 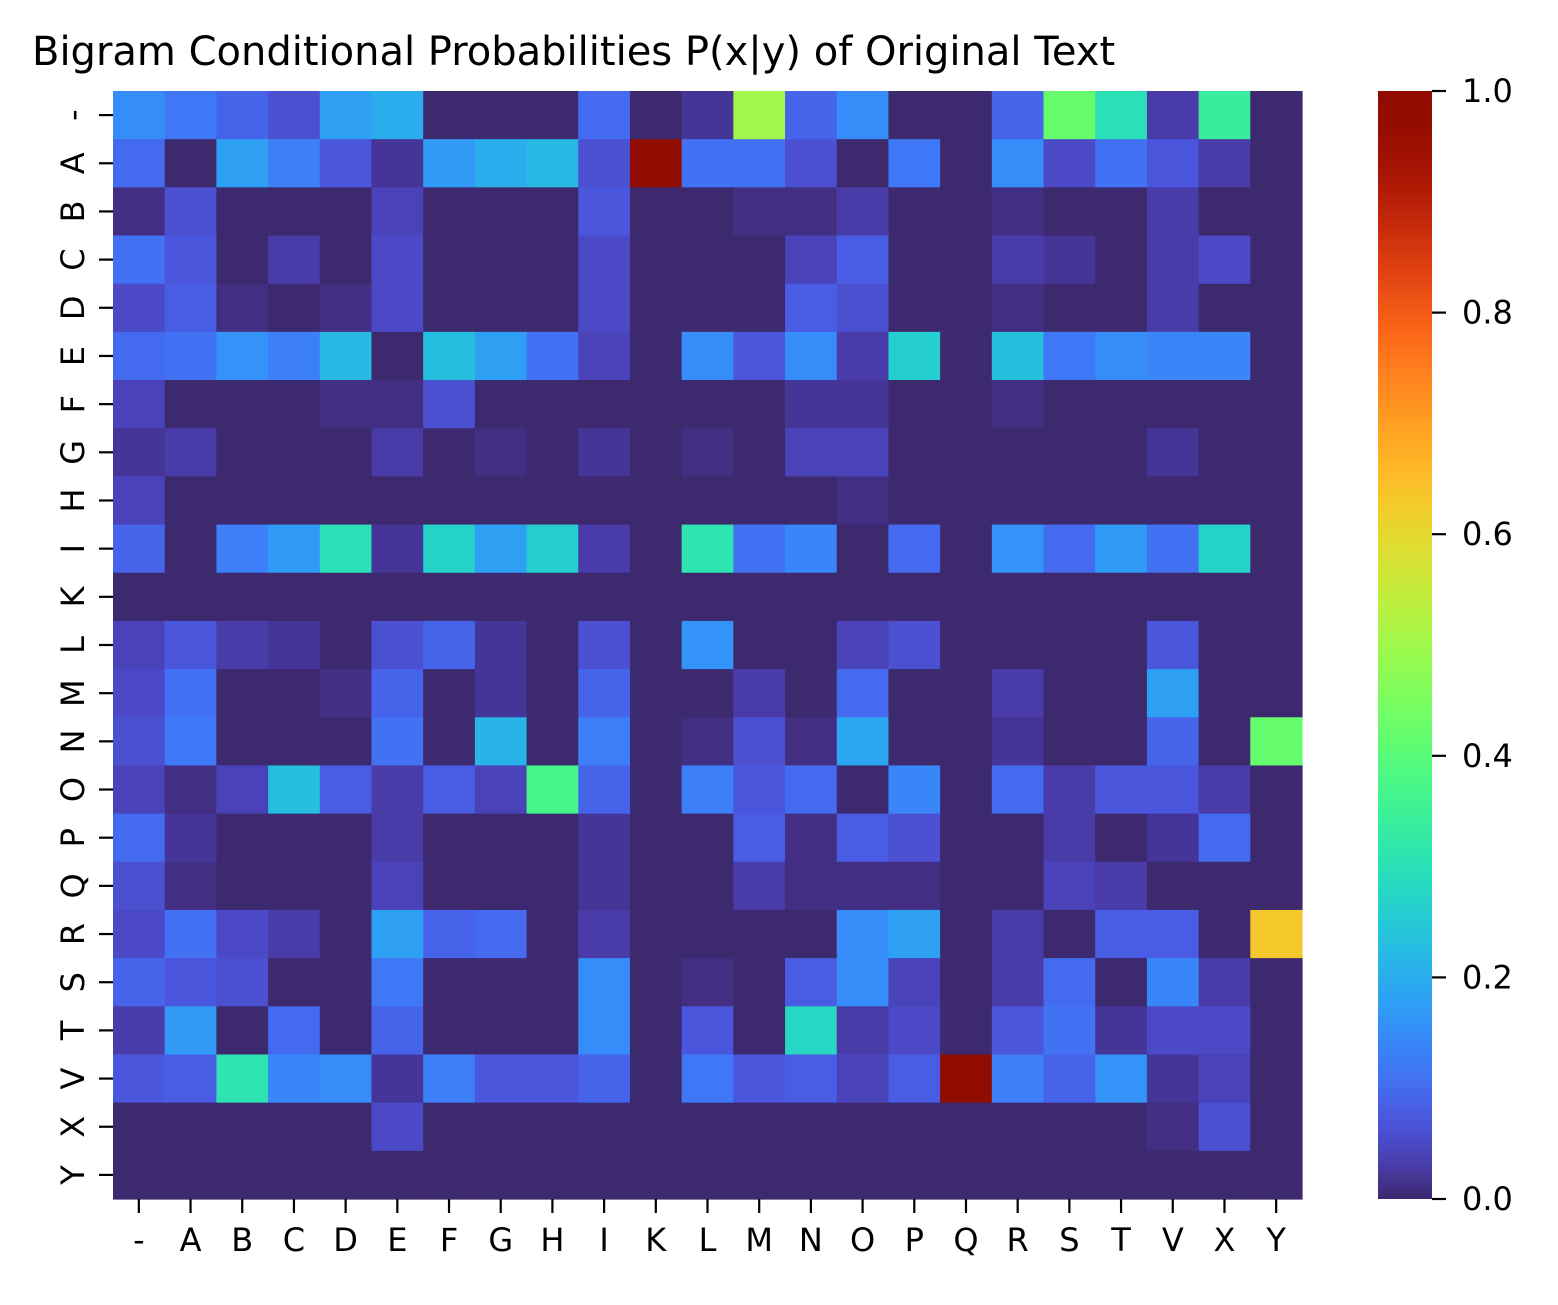 What do you see at coordinates (759, 838) in the screenshot?
I see `heatmap-cell-P-M` at bounding box center [759, 838].